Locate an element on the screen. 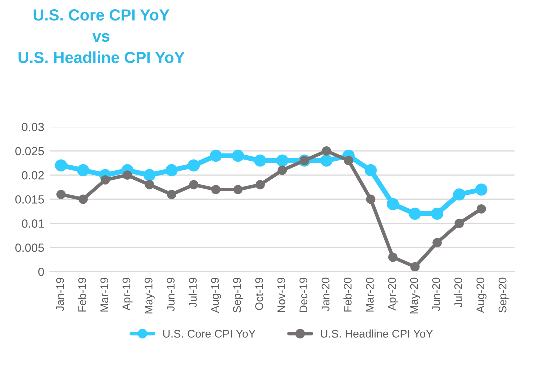 The width and height of the screenshot is (534, 365). y-tick-label: 0.015 is located at coordinates (30, 200).